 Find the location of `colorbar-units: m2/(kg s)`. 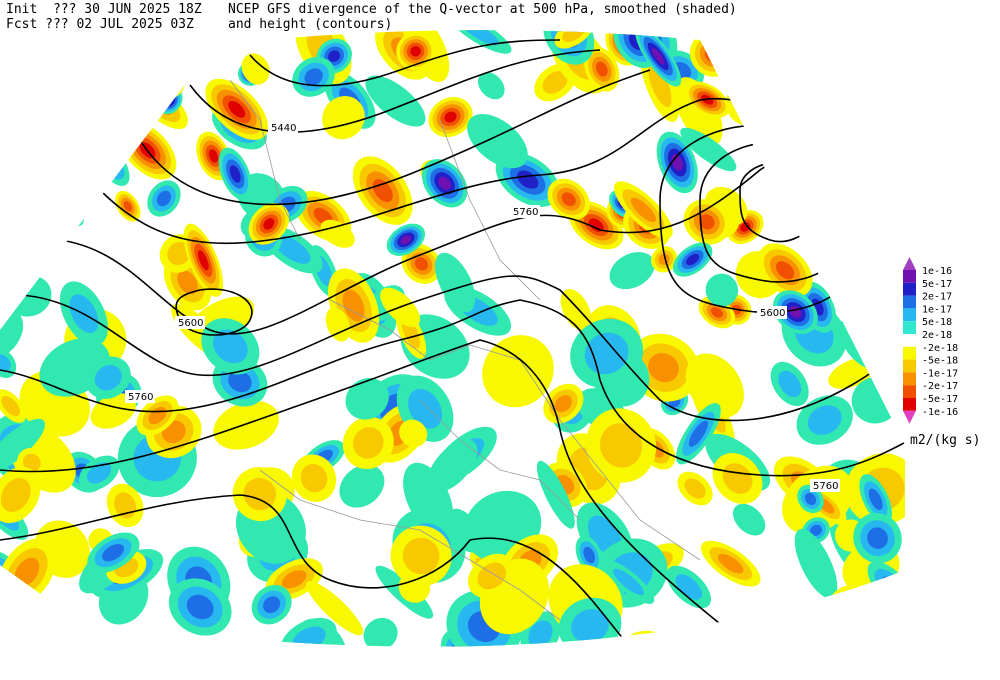

colorbar-units: m2/(kg s) is located at coordinates (945, 440).